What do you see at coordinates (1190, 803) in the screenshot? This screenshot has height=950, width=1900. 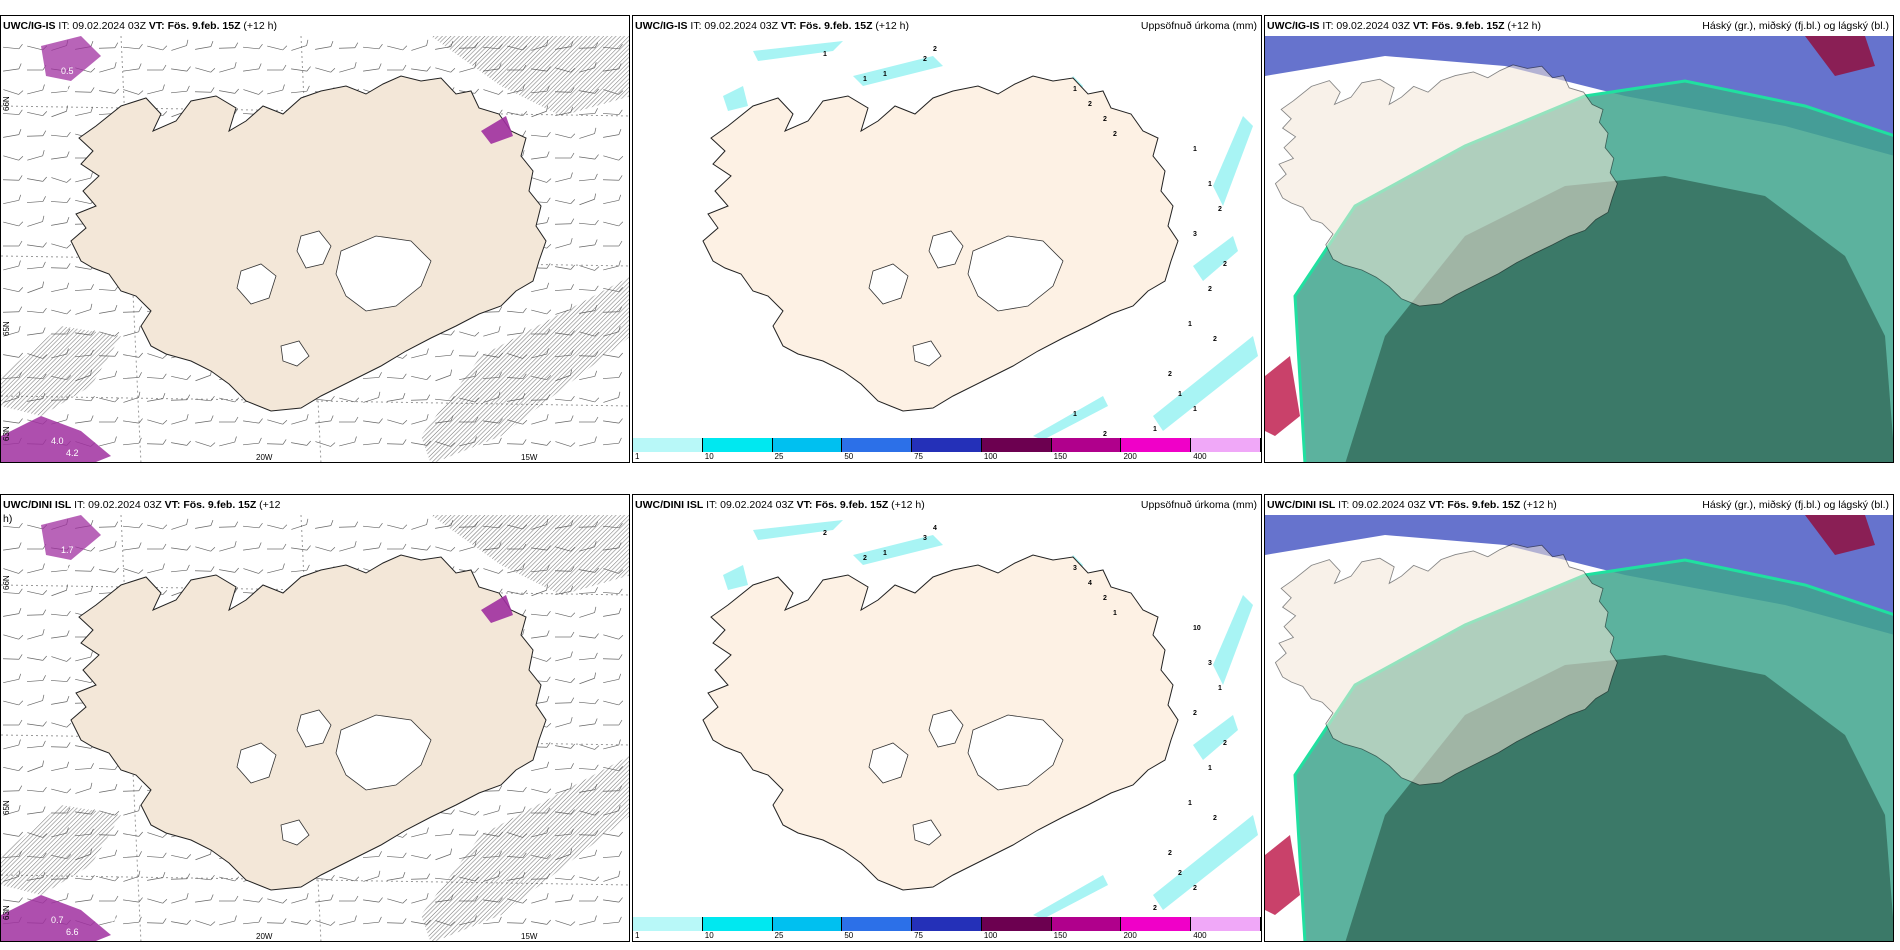 I see `precip-value: 1` at bounding box center [1190, 803].